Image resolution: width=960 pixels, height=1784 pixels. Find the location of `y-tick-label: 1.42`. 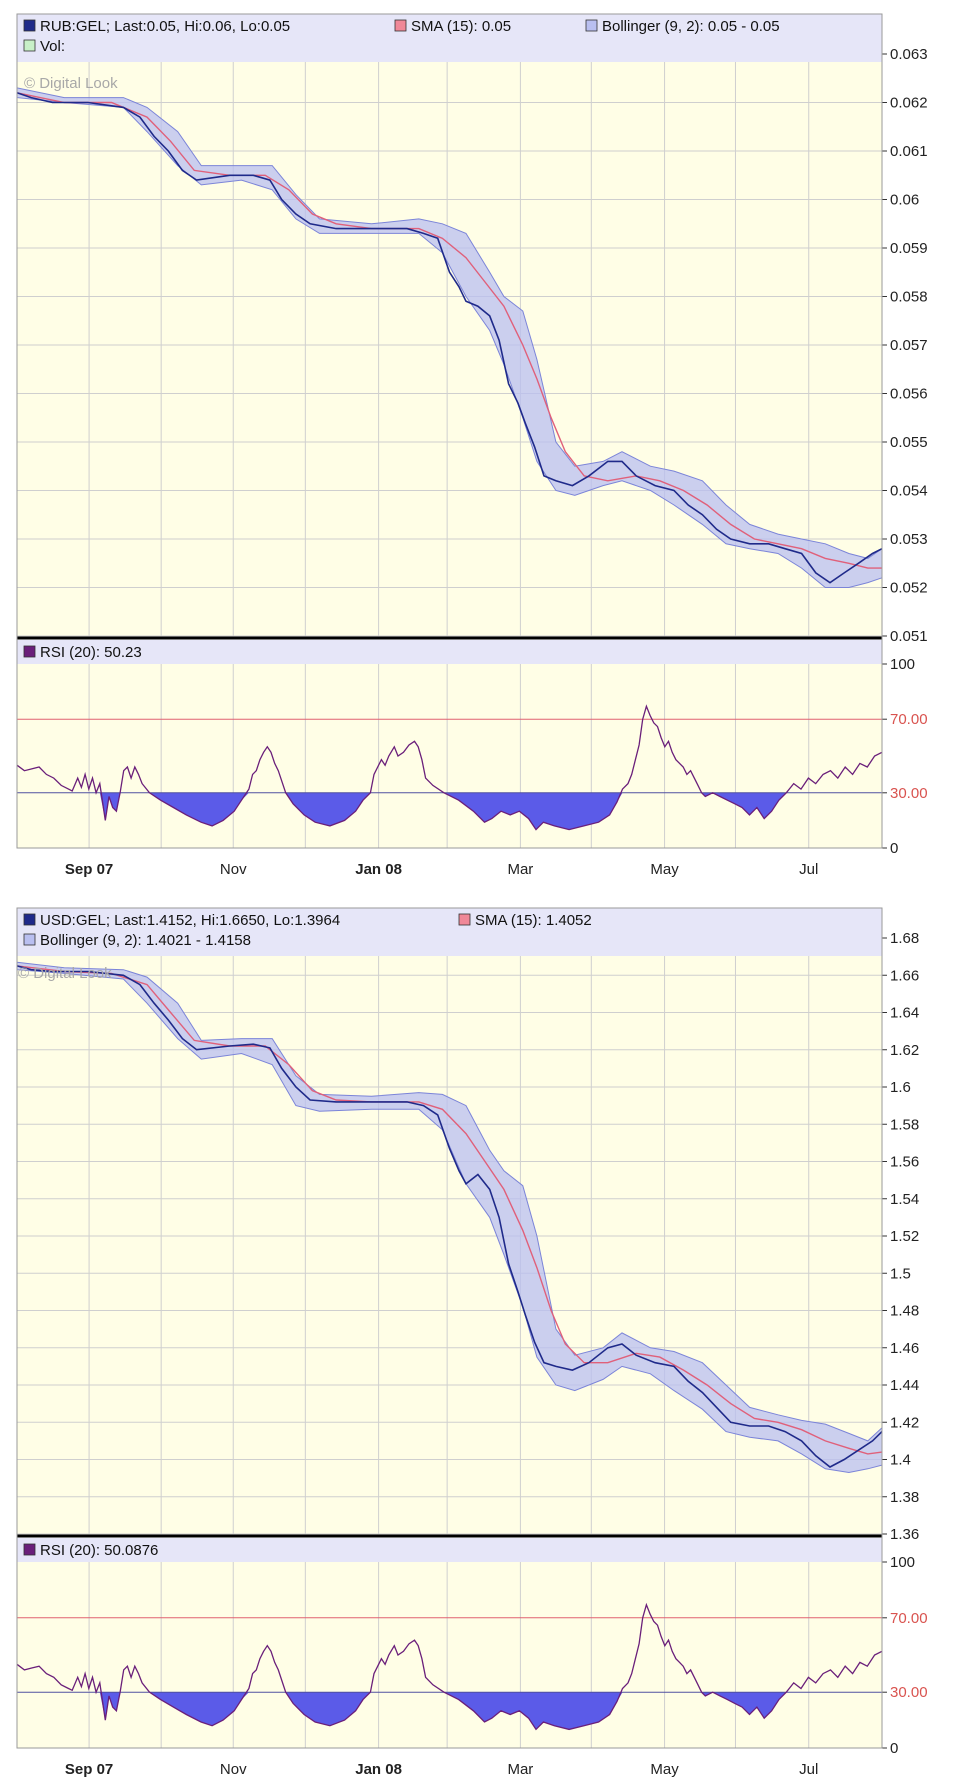

y-tick-label: 1.42 is located at coordinates (904, 1422).